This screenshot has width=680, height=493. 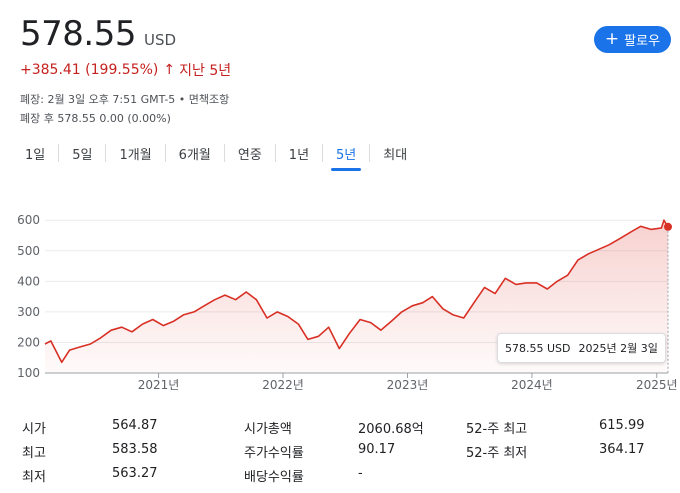 What do you see at coordinates (135, 425) in the screenshot?
I see `stat-value: 564.87` at bounding box center [135, 425].